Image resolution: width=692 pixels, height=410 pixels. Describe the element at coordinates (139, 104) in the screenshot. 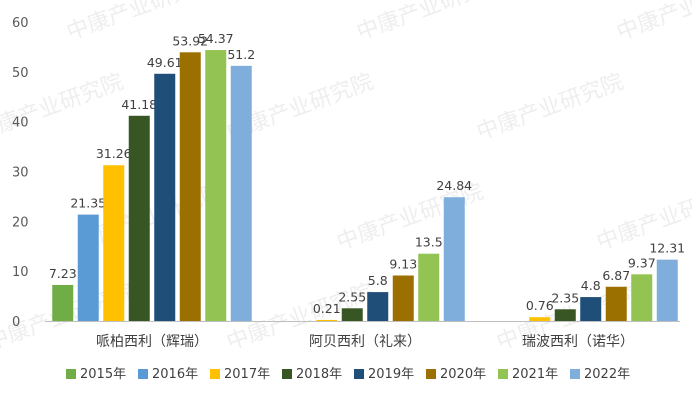

I see `data-label: 41.18` at that location.